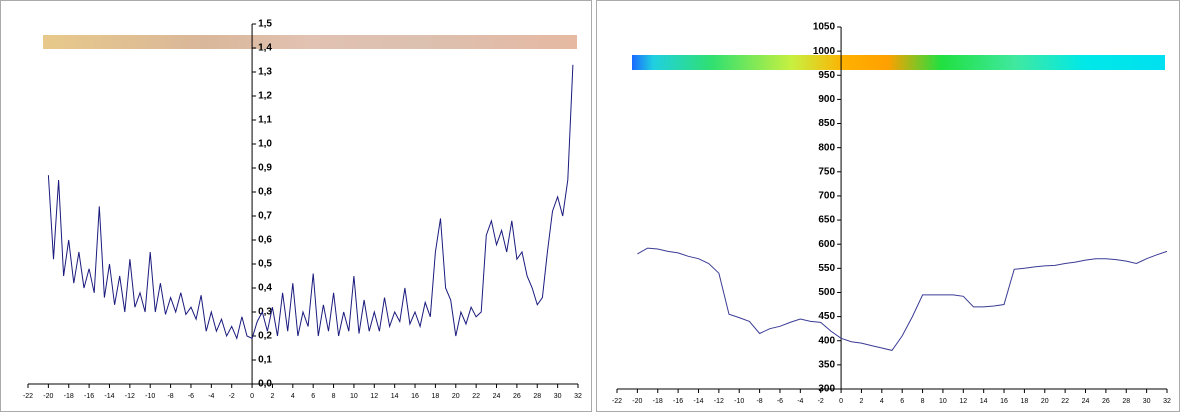 This screenshot has height=412, width=1180. I want to click on y-tick-label: 1,5, so click(265, 24).